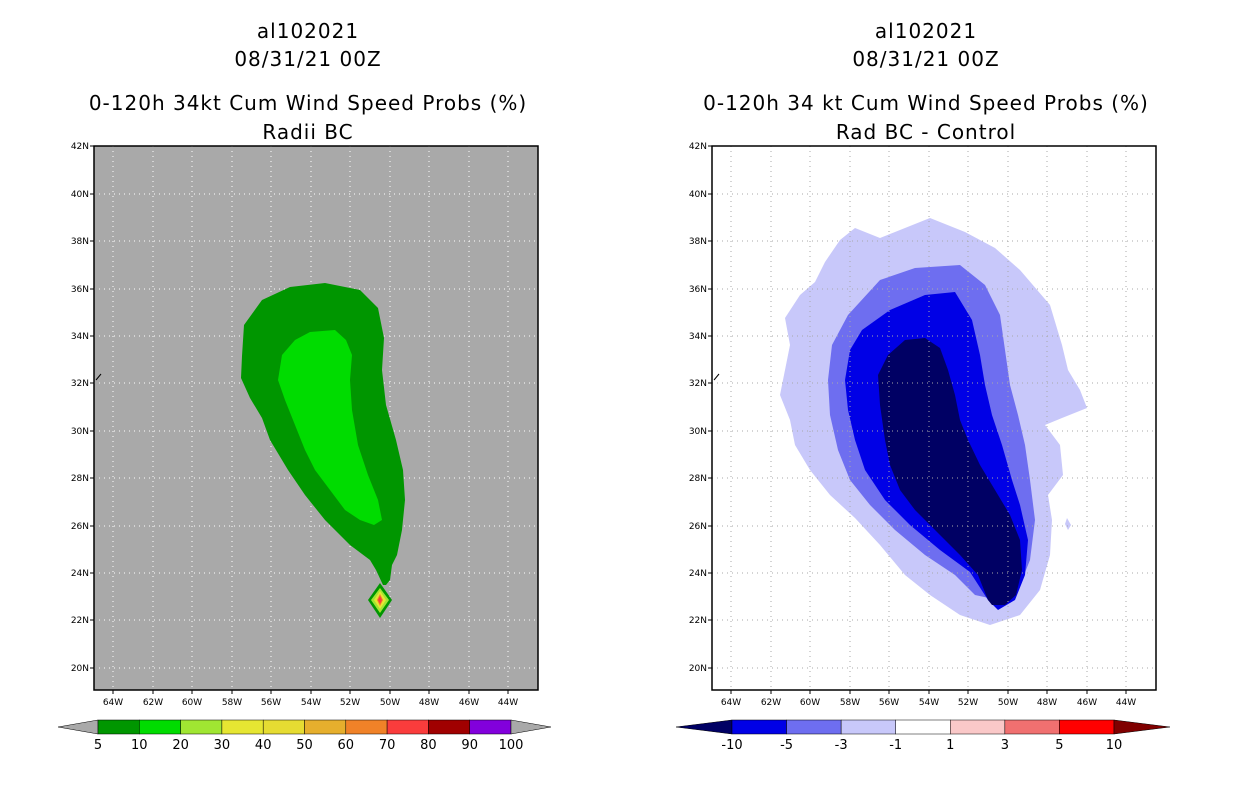 Image resolution: width=1236 pixels, height=800 pixels. Describe the element at coordinates (698, 290) in the screenshot. I see `right-lat-label: 36N` at that location.